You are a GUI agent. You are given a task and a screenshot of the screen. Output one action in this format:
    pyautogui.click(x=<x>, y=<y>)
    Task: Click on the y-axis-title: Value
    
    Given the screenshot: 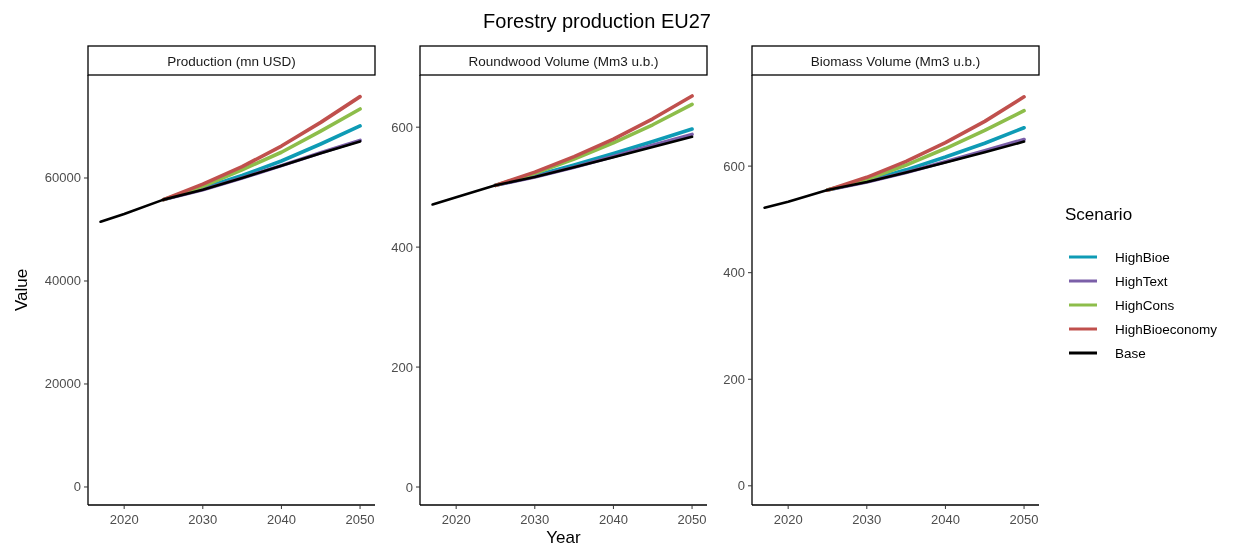 What is the action you would take?
    pyautogui.click(x=21, y=290)
    